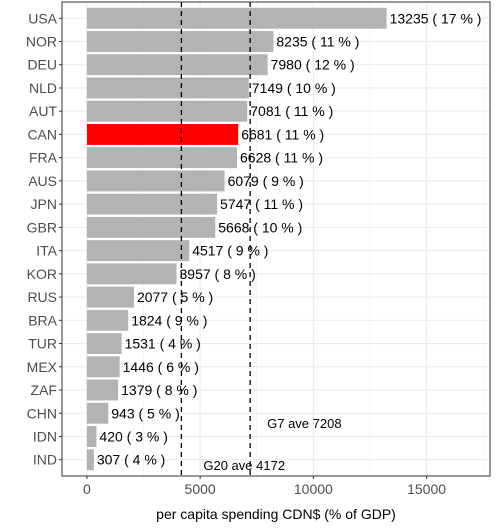  I want to click on y-tick-label-deu: DEU, so click(42, 65).